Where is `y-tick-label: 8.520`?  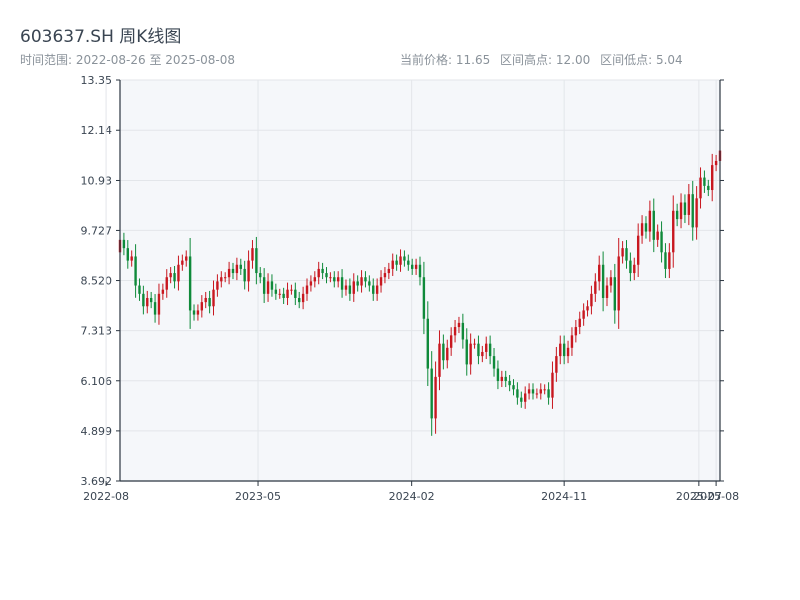 y-tick-label: 8.520 is located at coordinates (97, 281).